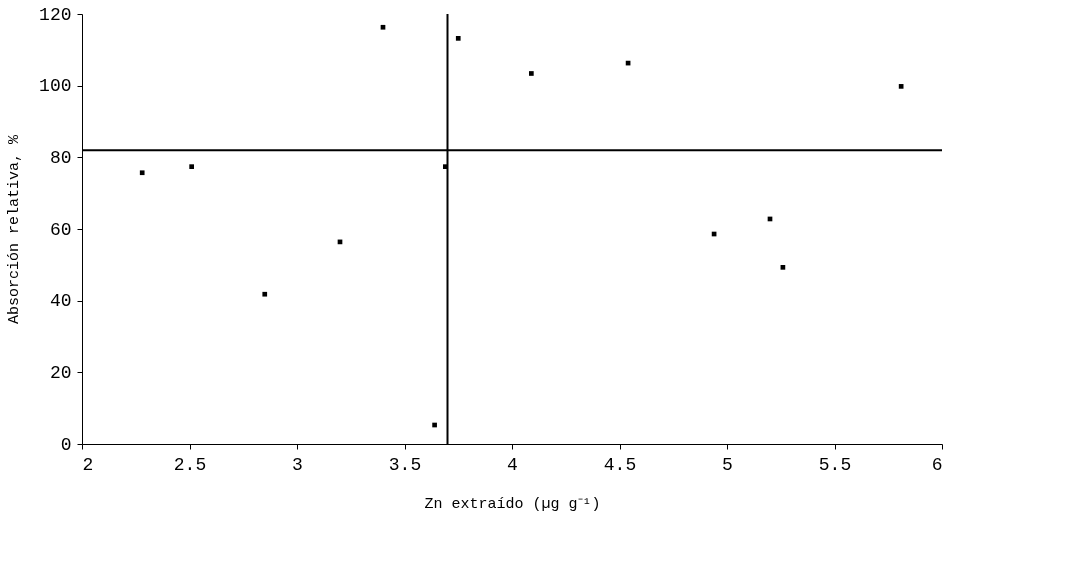  Describe the element at coordinates (15, 229) in the screenshot. I see `y-axis-title: Absorción relativa, %` at that location.